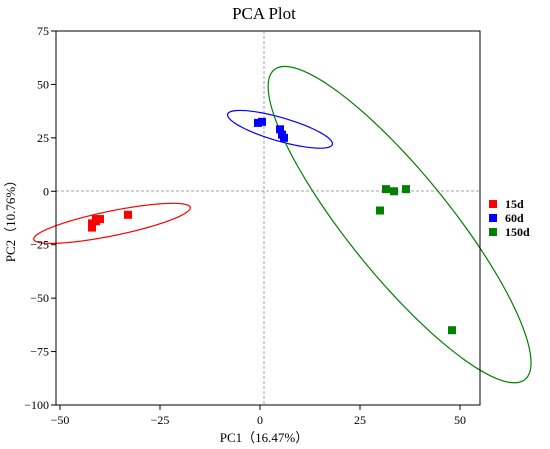  Describe the element at coordinates (43, 84) in the screenshot. I see `y-tick-label: 50` at that location.